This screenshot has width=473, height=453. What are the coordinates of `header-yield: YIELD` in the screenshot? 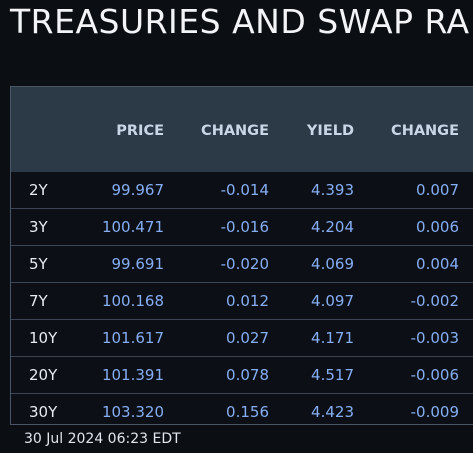 It's located at (330, 130).